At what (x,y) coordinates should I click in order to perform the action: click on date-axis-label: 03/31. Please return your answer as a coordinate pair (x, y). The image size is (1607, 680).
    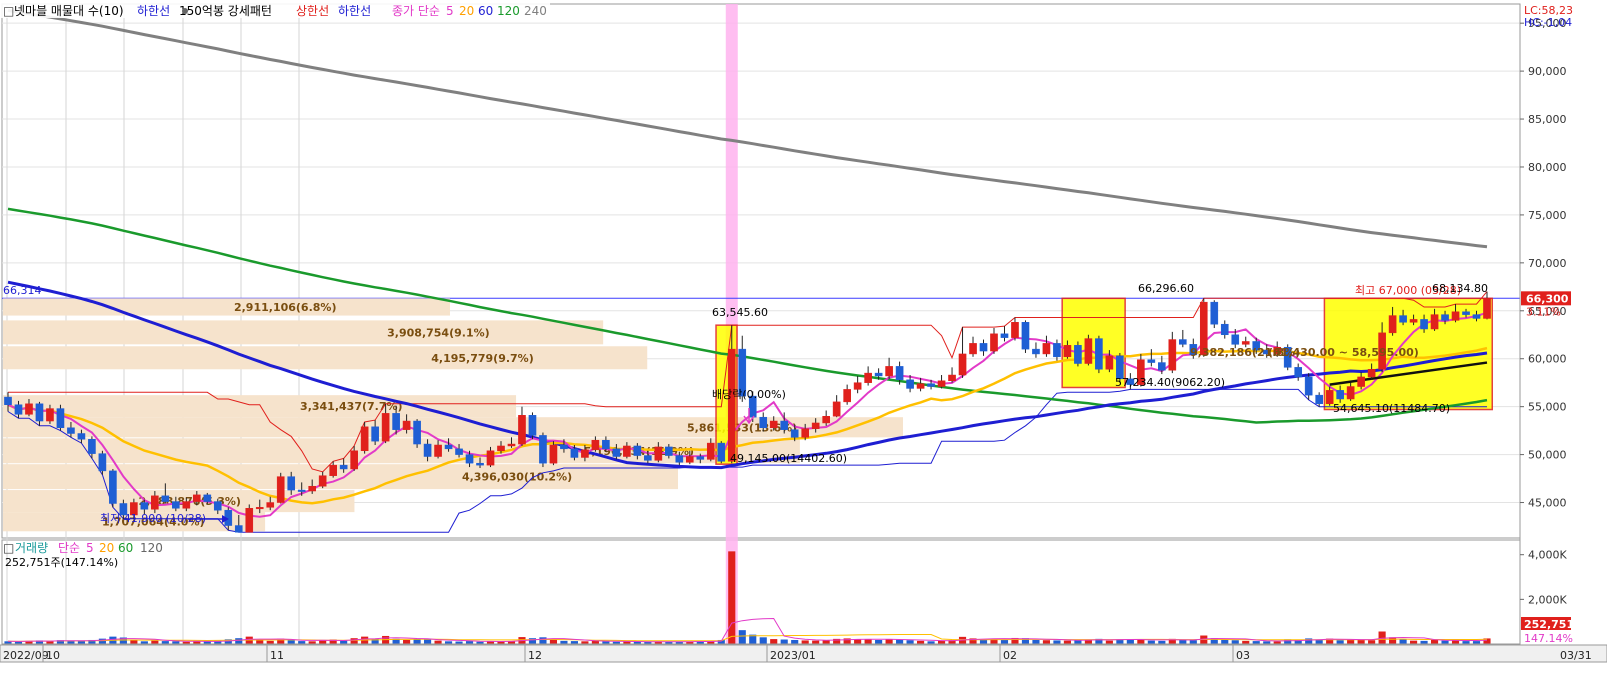
    Looking at the image, I should click on (1576, 655).